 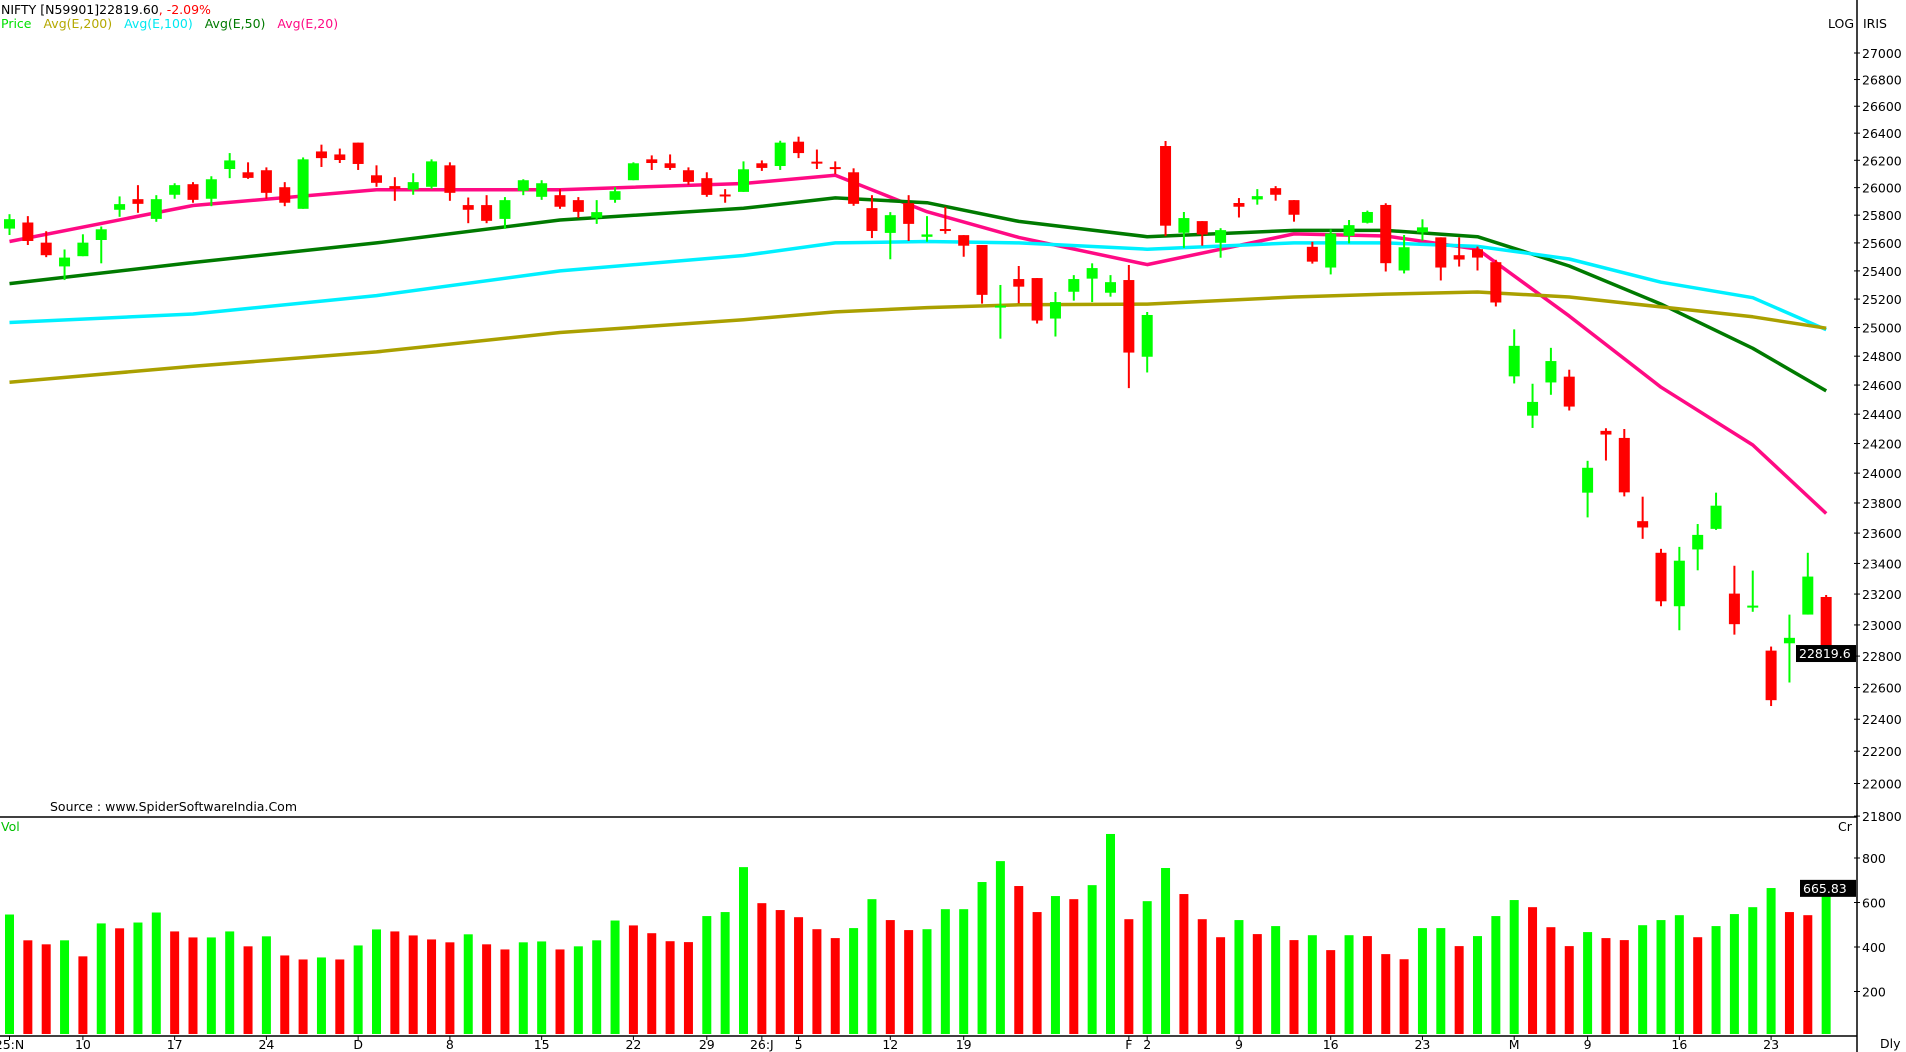 What do you see at coordinates (78, 23) in the screenshot?
I see `legend-ema200: Avg(E,200)` at bounding box center [78, 23].